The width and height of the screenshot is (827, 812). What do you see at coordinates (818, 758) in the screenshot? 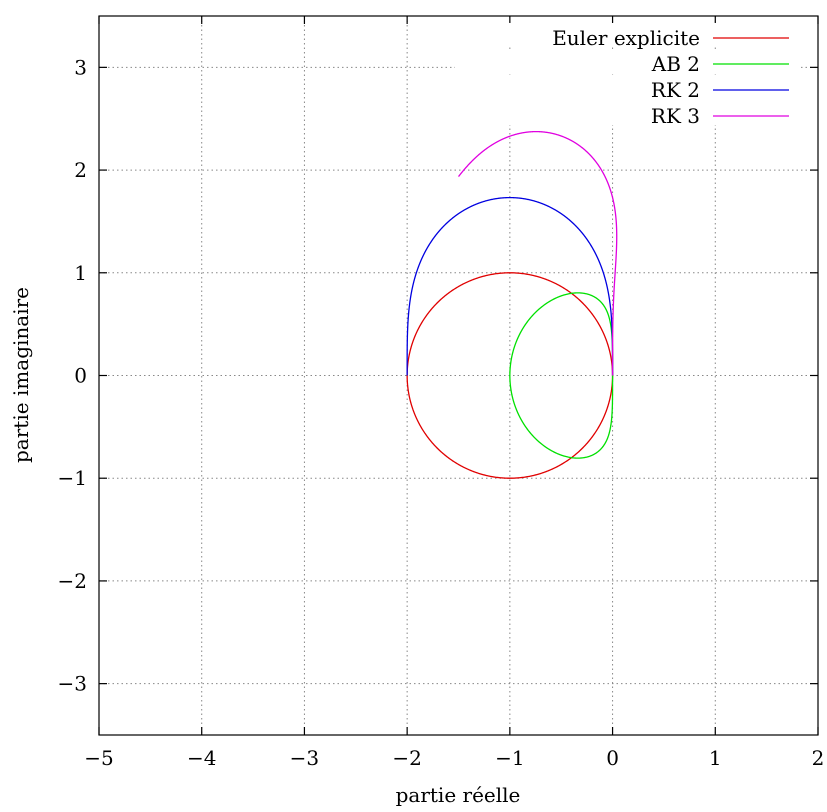
I see `x-tick-label: 2` at bounding box center [818, 758].